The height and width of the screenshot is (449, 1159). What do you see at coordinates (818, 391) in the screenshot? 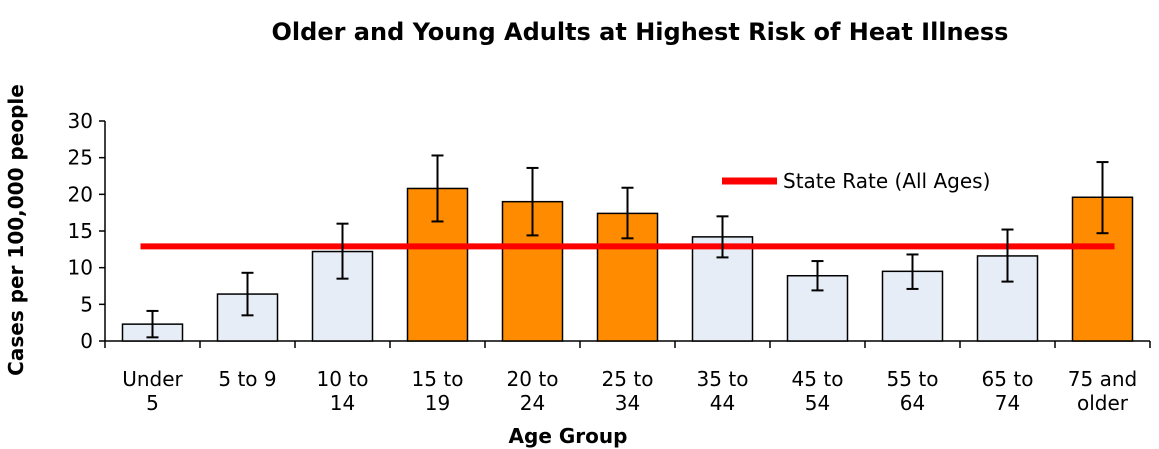
I see `x-tick-label: 45 to 54` at bounding box center [818, 391].